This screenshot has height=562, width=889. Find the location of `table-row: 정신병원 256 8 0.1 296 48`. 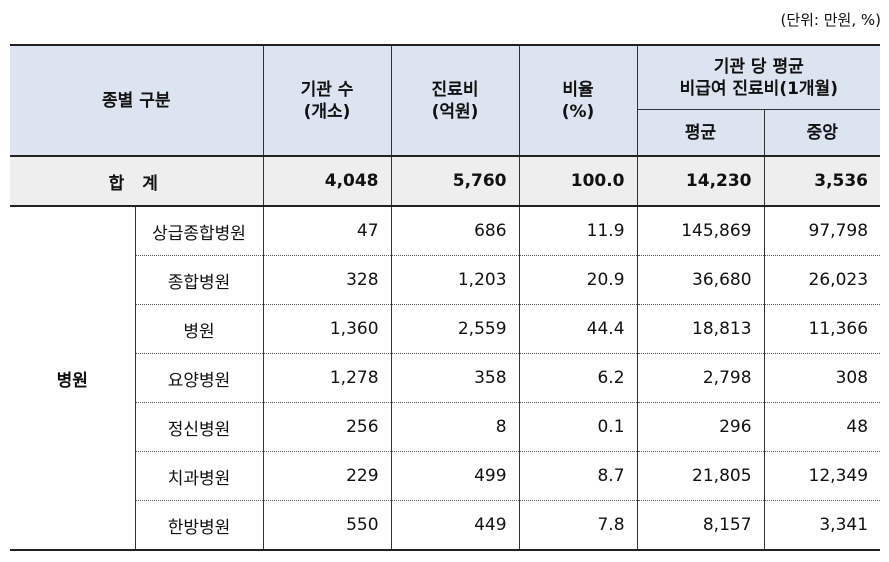

table-row: 정신병원 256 8 0.1 296 48 is located at coordinates (445, 427).